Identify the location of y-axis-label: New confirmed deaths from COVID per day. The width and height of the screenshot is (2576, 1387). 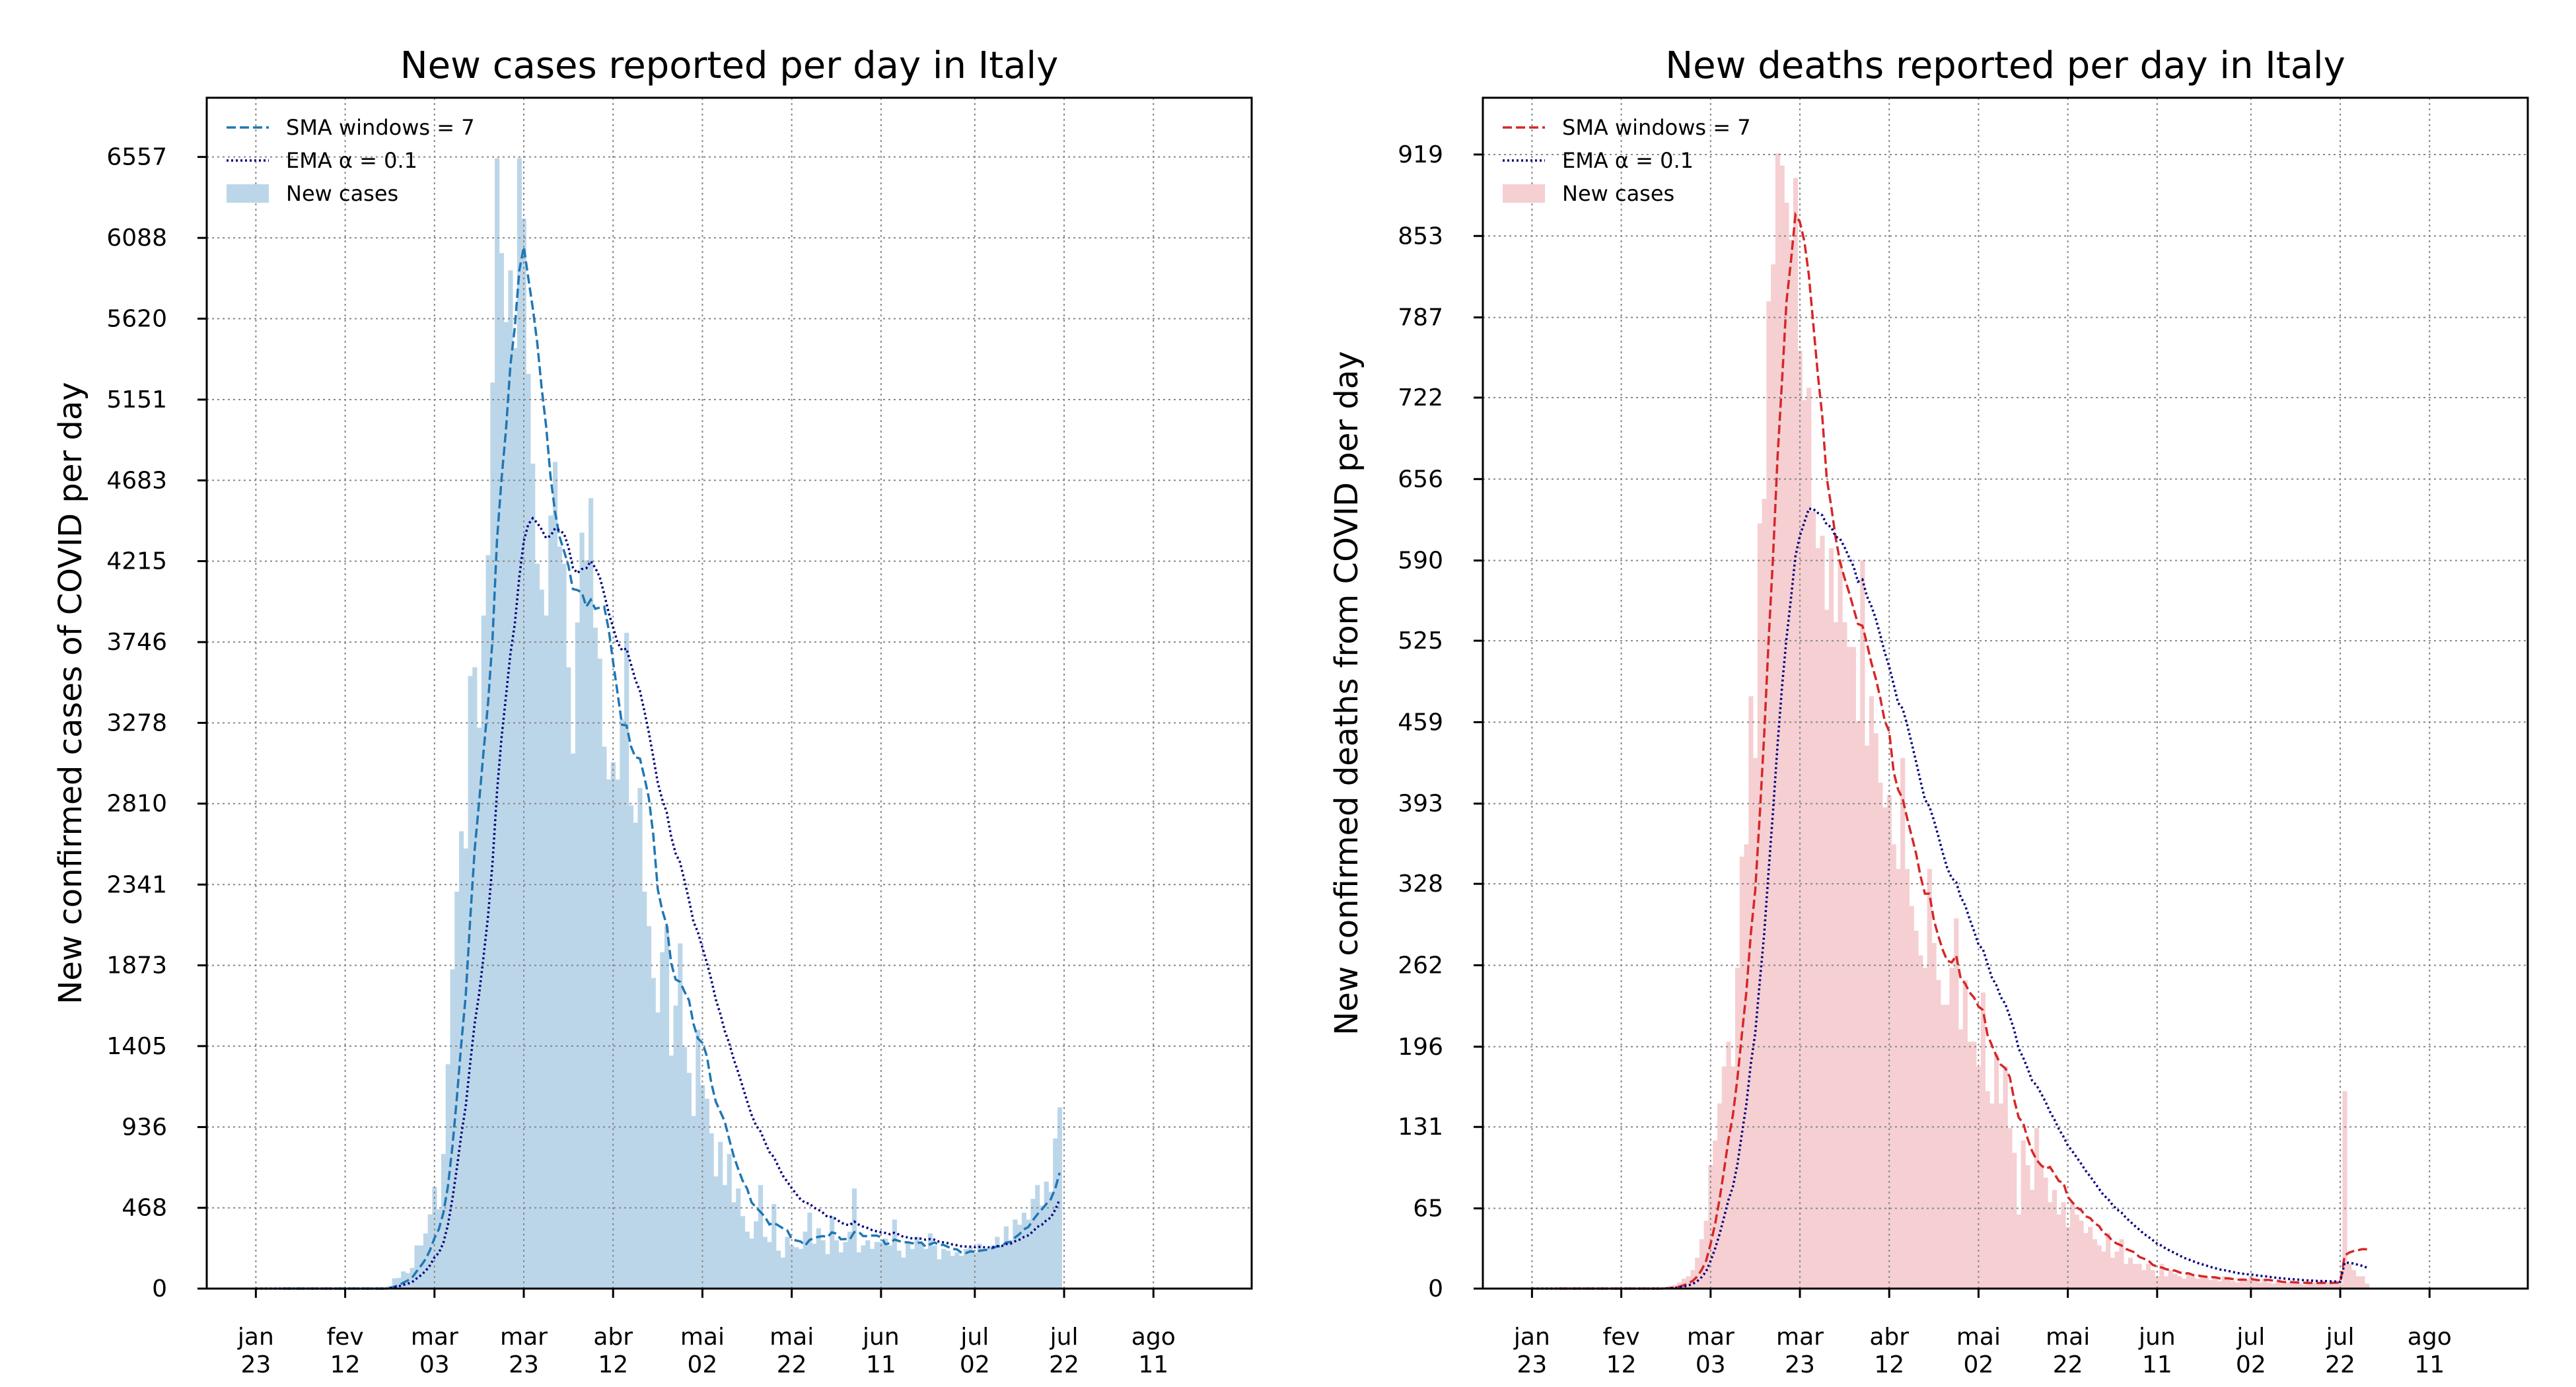
(1347, 693).